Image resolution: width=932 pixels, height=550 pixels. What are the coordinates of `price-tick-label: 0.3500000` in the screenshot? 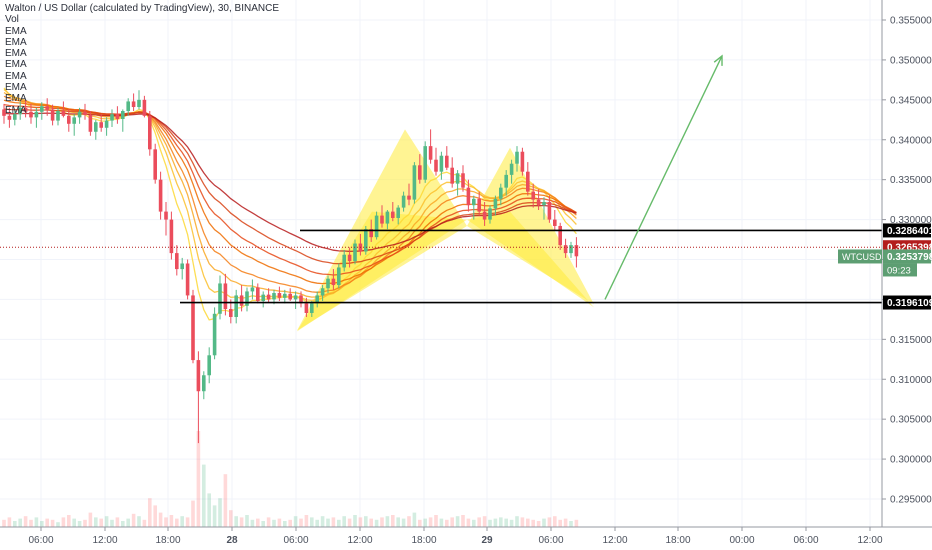 It's located at (911, 60).